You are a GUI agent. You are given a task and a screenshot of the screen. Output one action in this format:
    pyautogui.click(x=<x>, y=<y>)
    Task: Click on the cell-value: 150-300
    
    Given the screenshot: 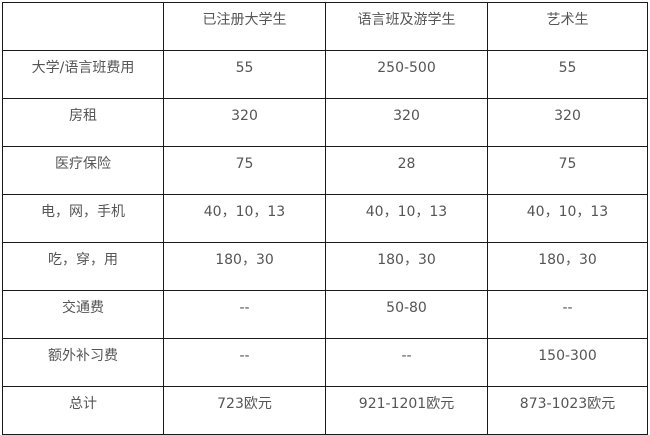 What is the action you would take?
    pyautogui.click(x=567, y=356)
    